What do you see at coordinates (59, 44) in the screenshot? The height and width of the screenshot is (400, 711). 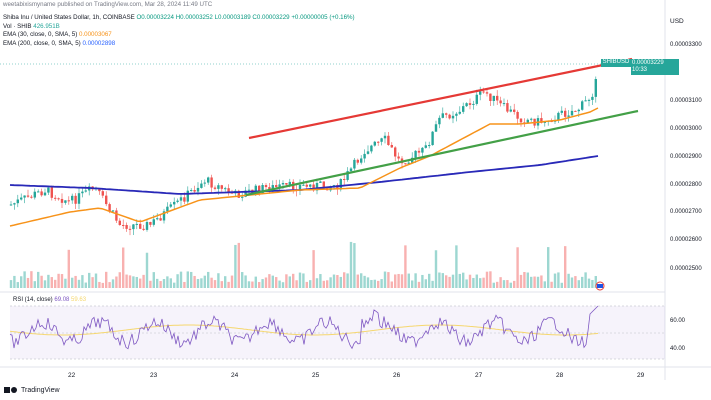 I see `ema200-legend: EMA (200, close, 0, SMA, 5) 0.00002898` at bounding box center [59, 44].